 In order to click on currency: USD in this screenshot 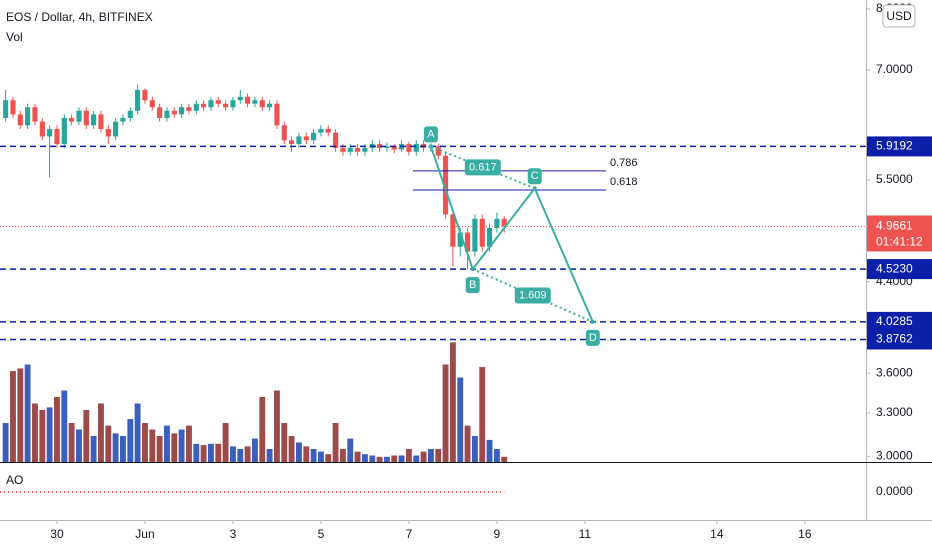, I will do `click(899, 16)`.